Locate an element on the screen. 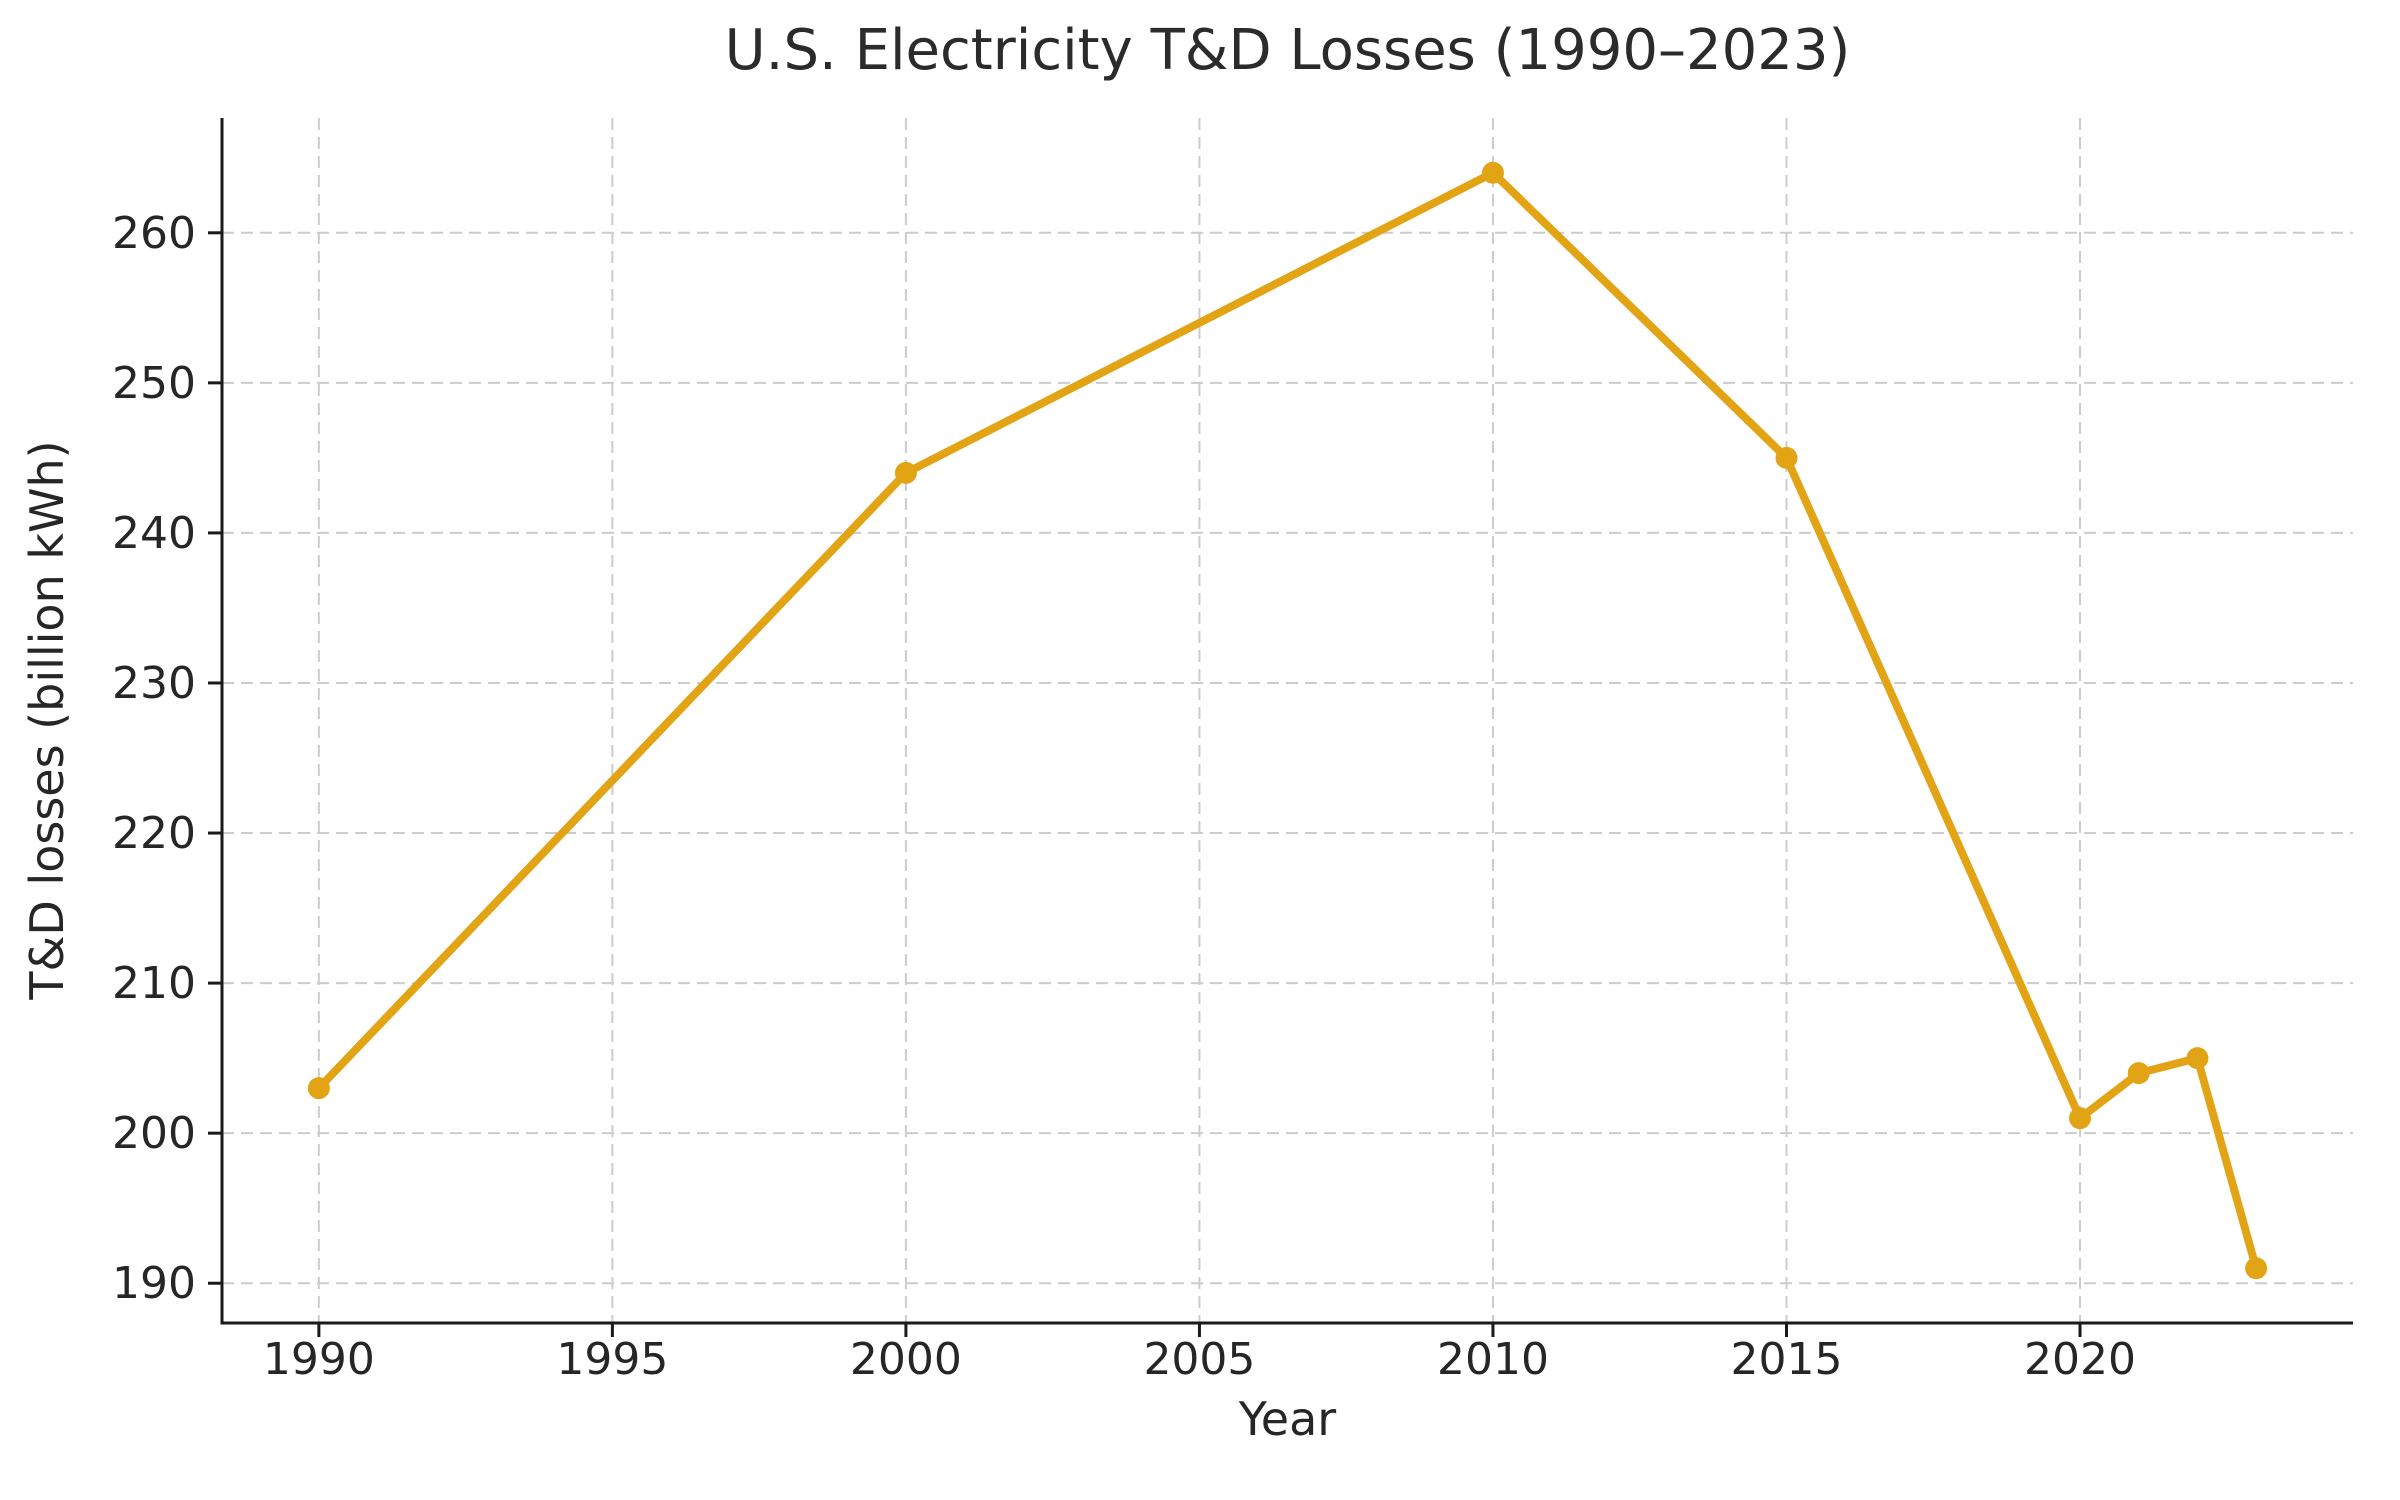 The image size is (2400, 1500). x-tick-label-2010: 2010 is located at coordinates (1493, 1359).